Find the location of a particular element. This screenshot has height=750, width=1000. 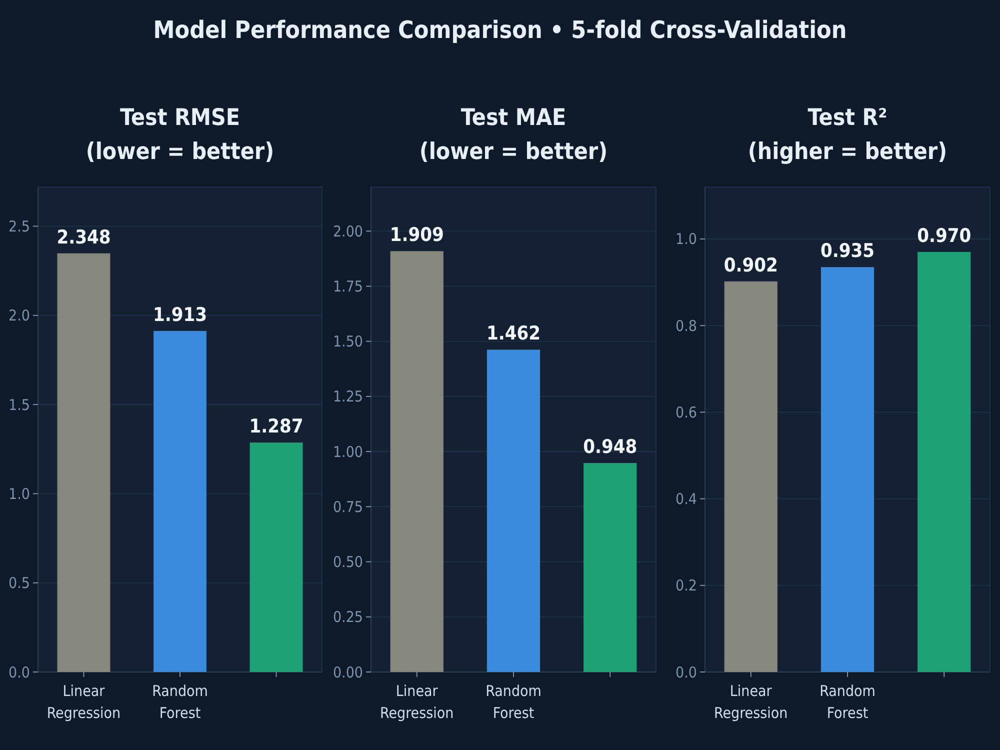

y-tick-label: 0.50 is located at coordinates (347, 562).